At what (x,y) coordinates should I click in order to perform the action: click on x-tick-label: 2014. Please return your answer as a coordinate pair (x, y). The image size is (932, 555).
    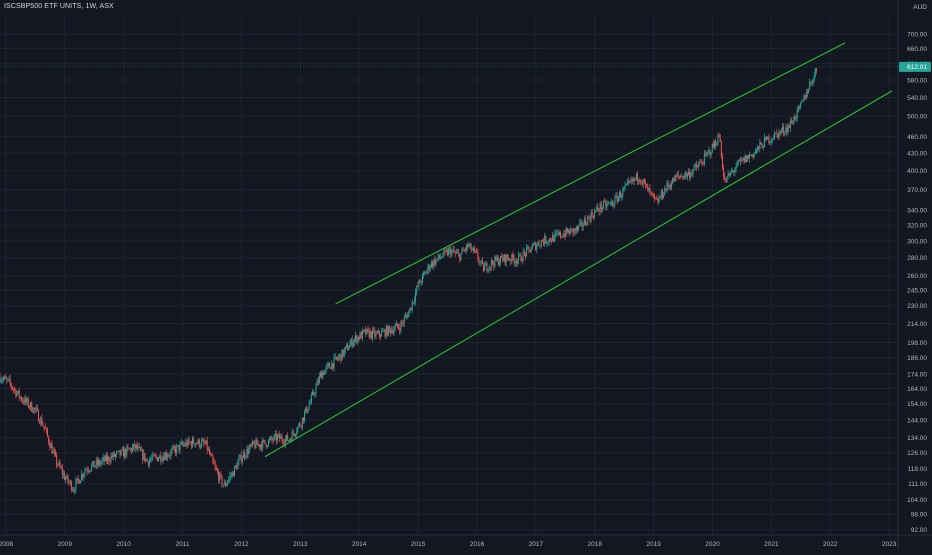
    Looking at the image, I should click on (359, 544).